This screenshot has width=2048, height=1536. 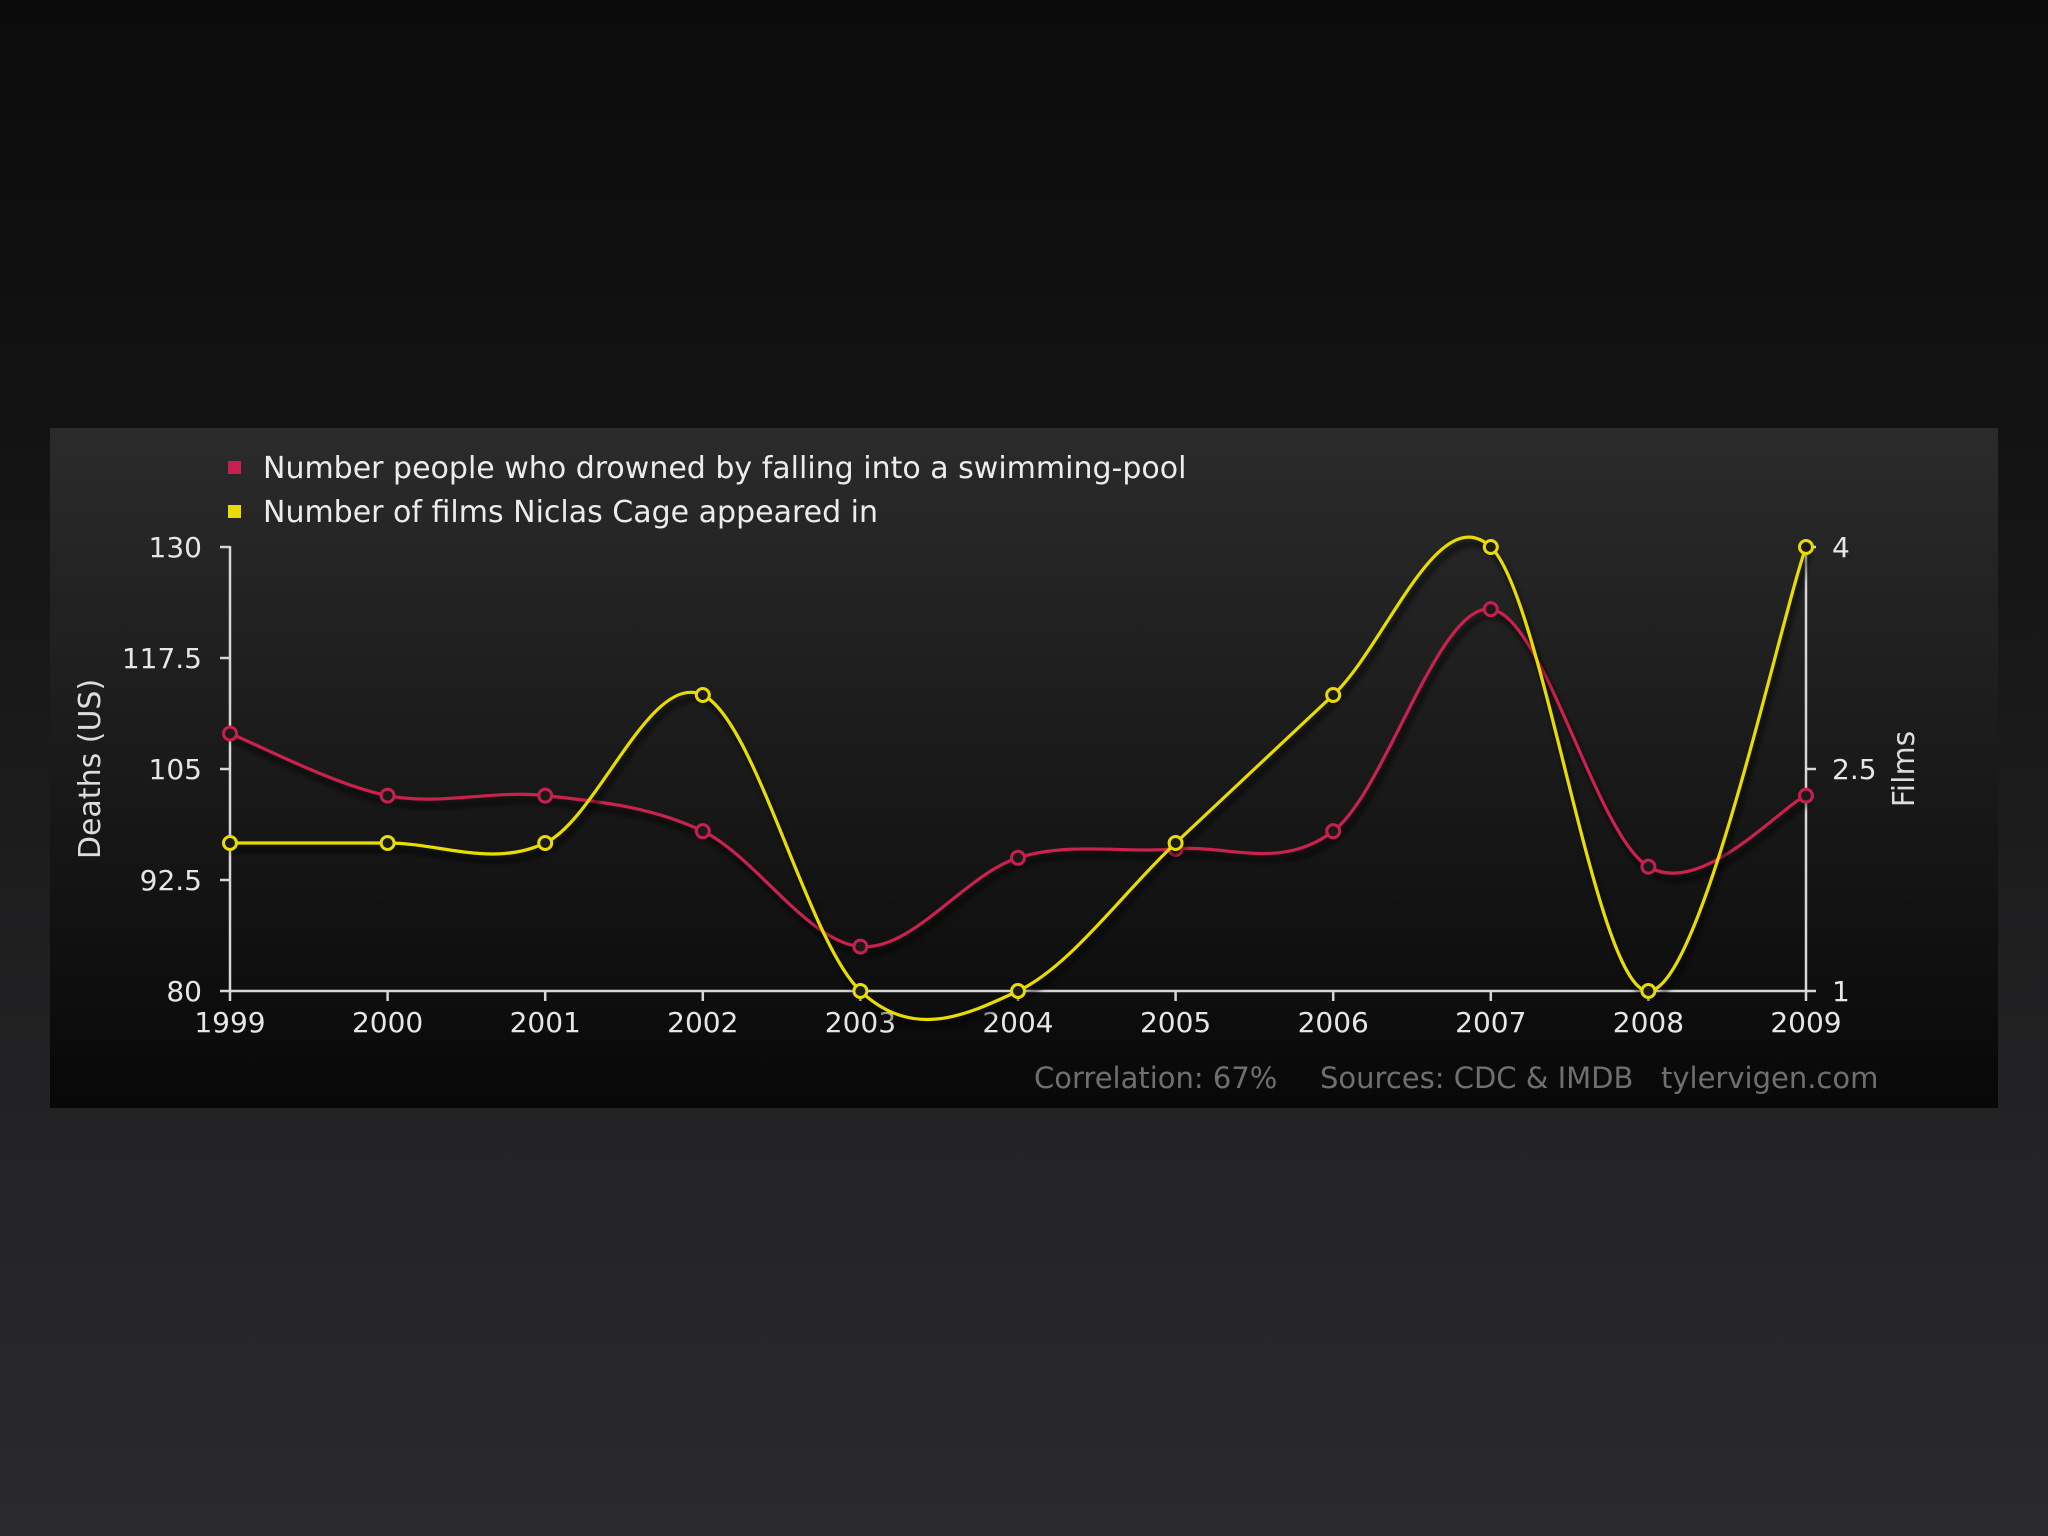 I want to click on y-left-tick-label: 105, so click(x=175, y=769).